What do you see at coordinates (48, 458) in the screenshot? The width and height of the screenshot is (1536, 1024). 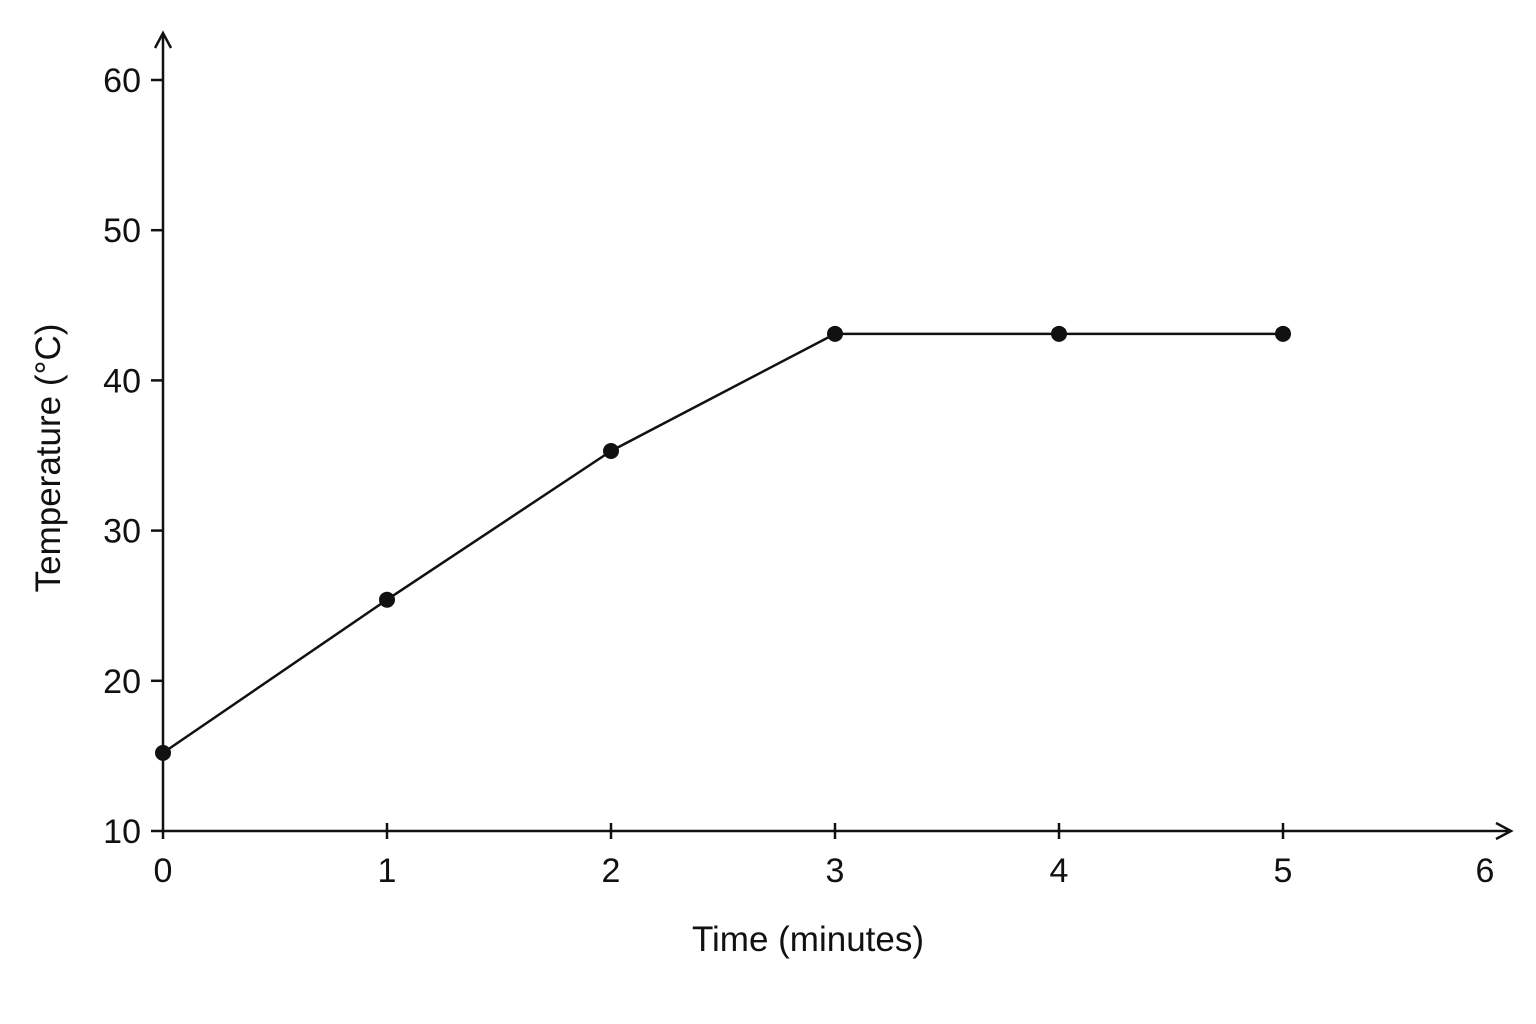 I see `y-axis-title: Temperature (°C)` at bounding box center [48, 458].